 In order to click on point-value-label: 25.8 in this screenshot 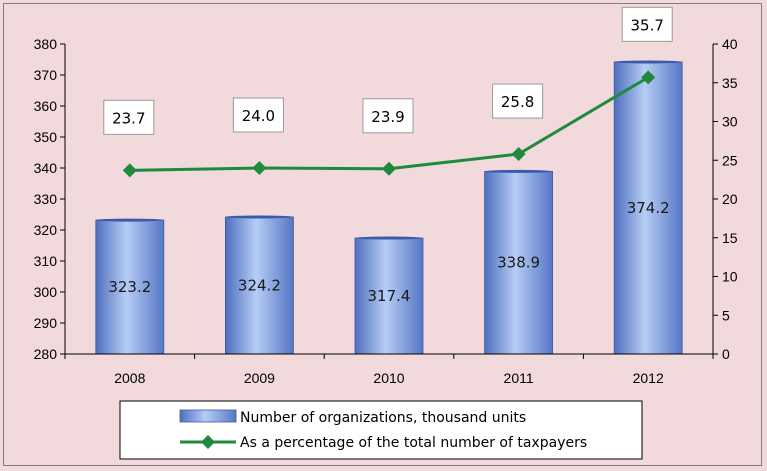, I will do `click(517, 102)`.